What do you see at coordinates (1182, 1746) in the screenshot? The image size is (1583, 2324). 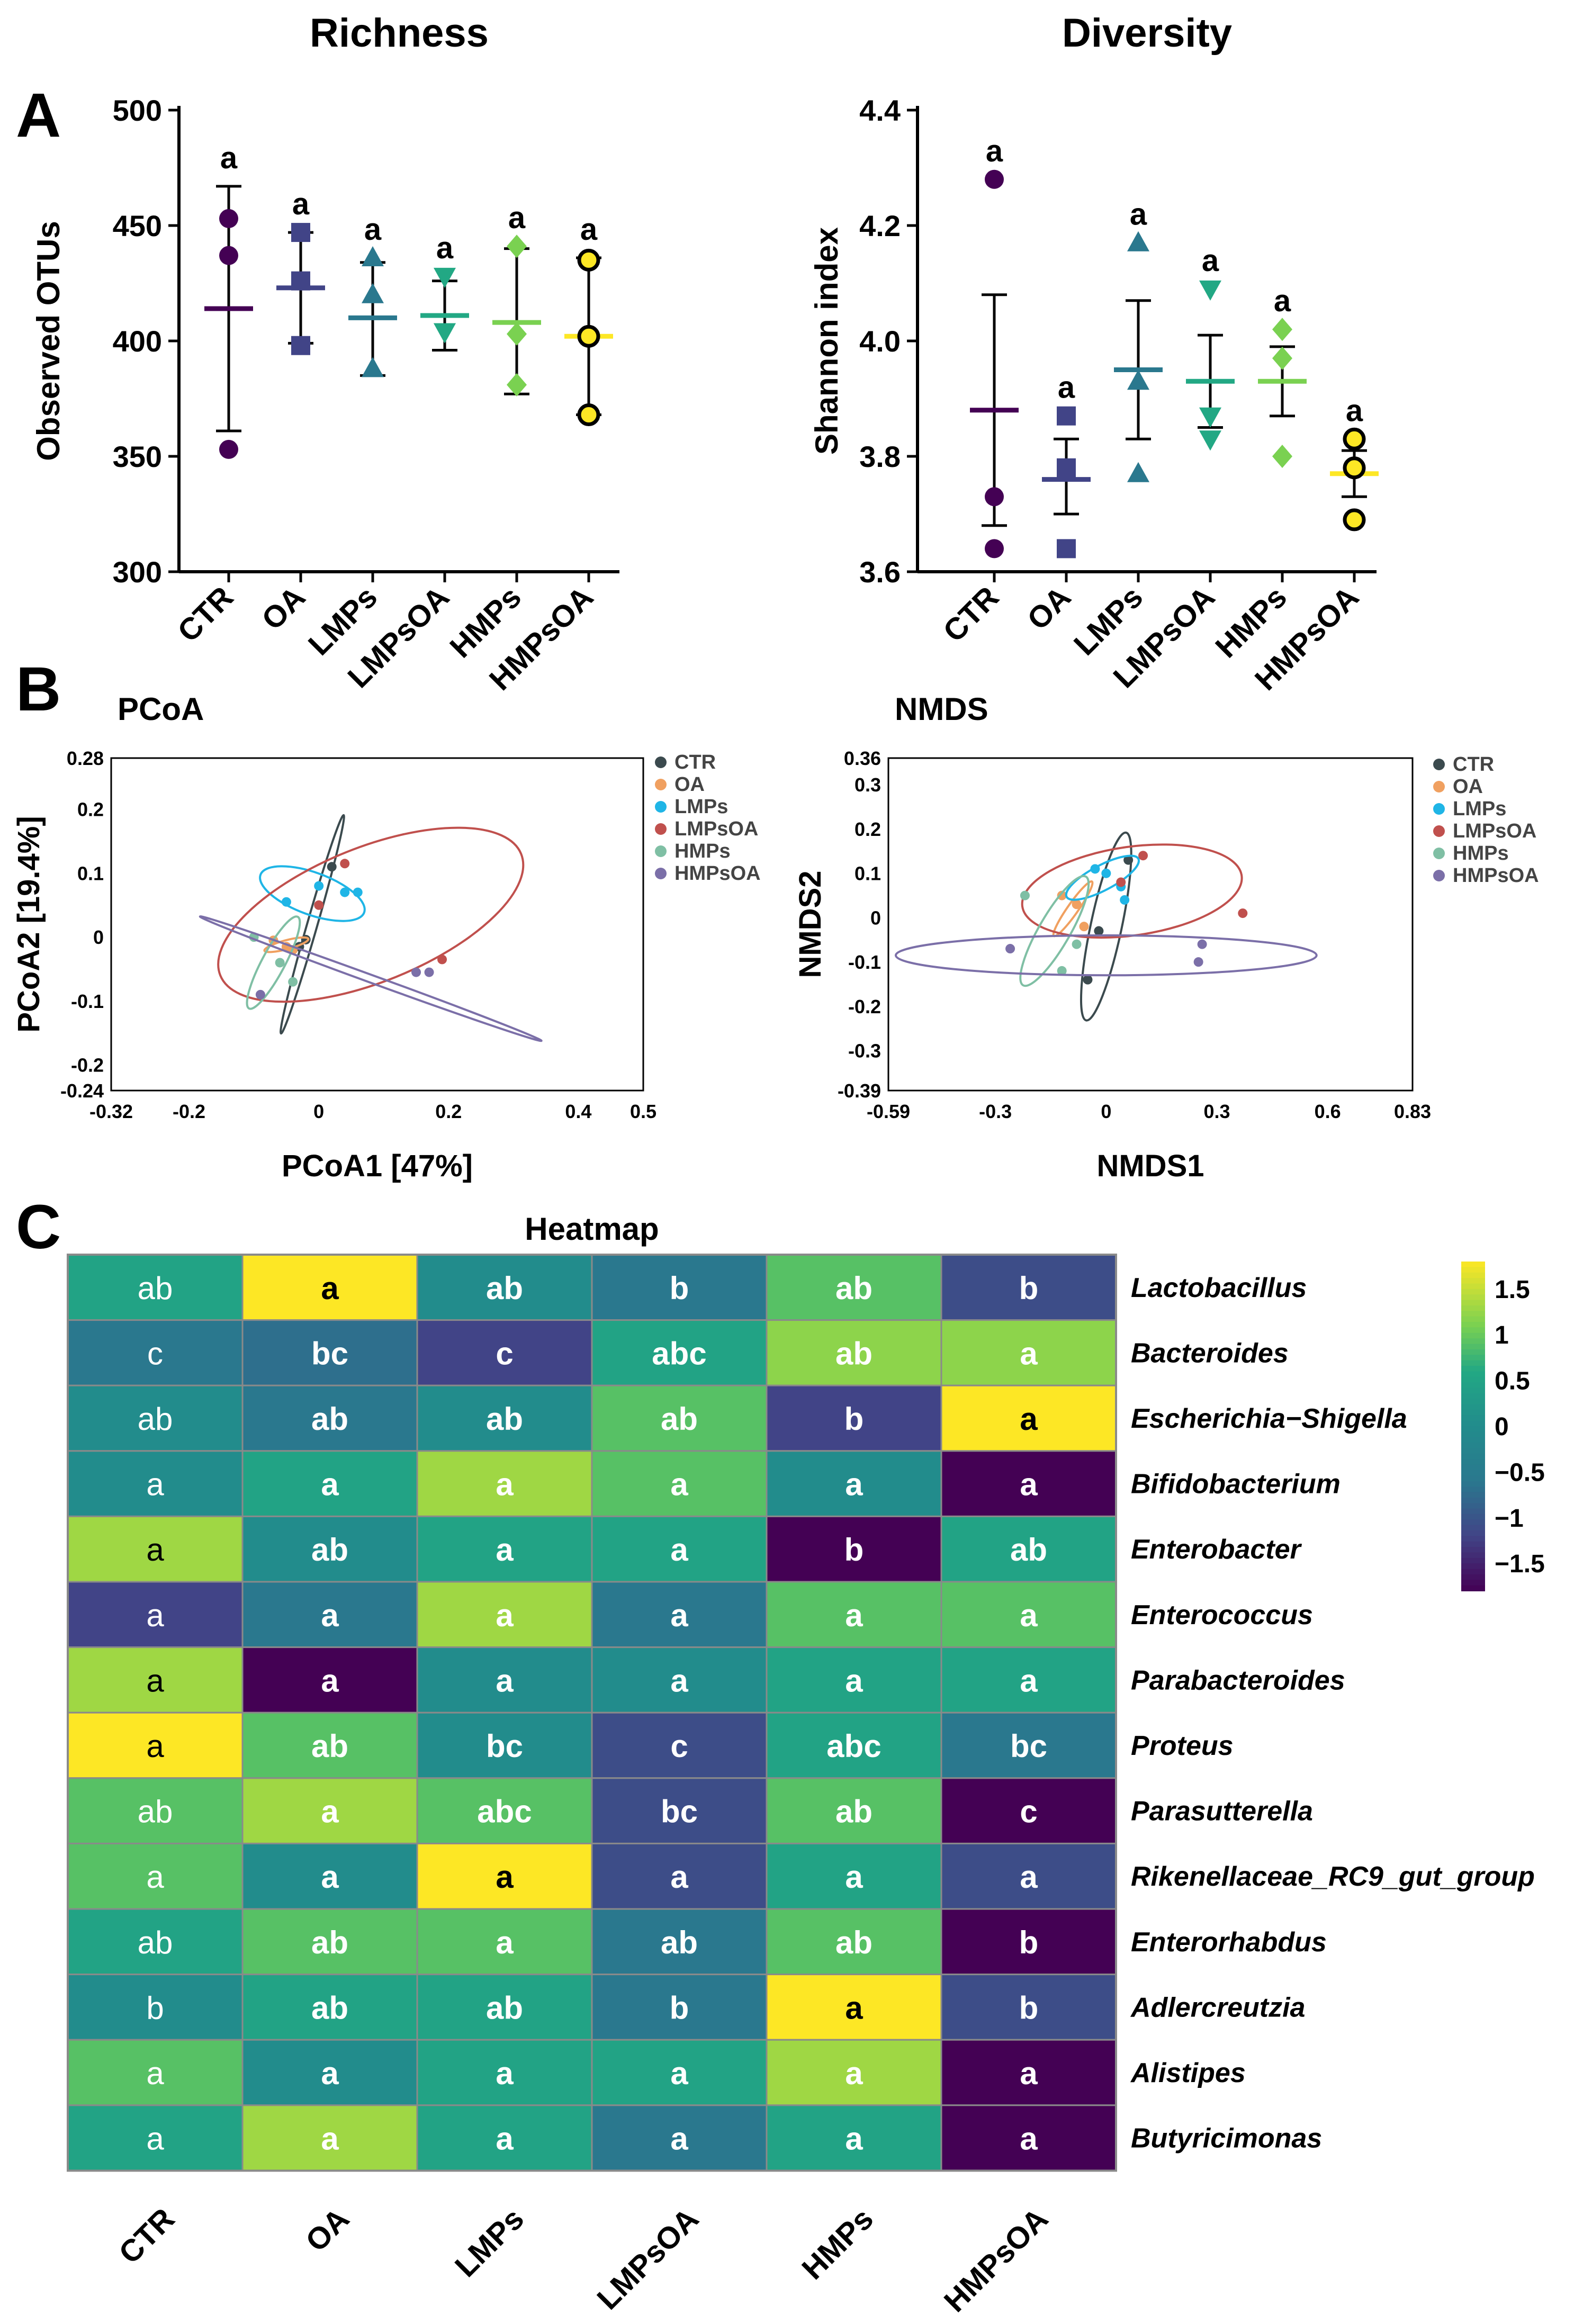 I see `row-label: Proteus` at bounding box center [1182, 1746].